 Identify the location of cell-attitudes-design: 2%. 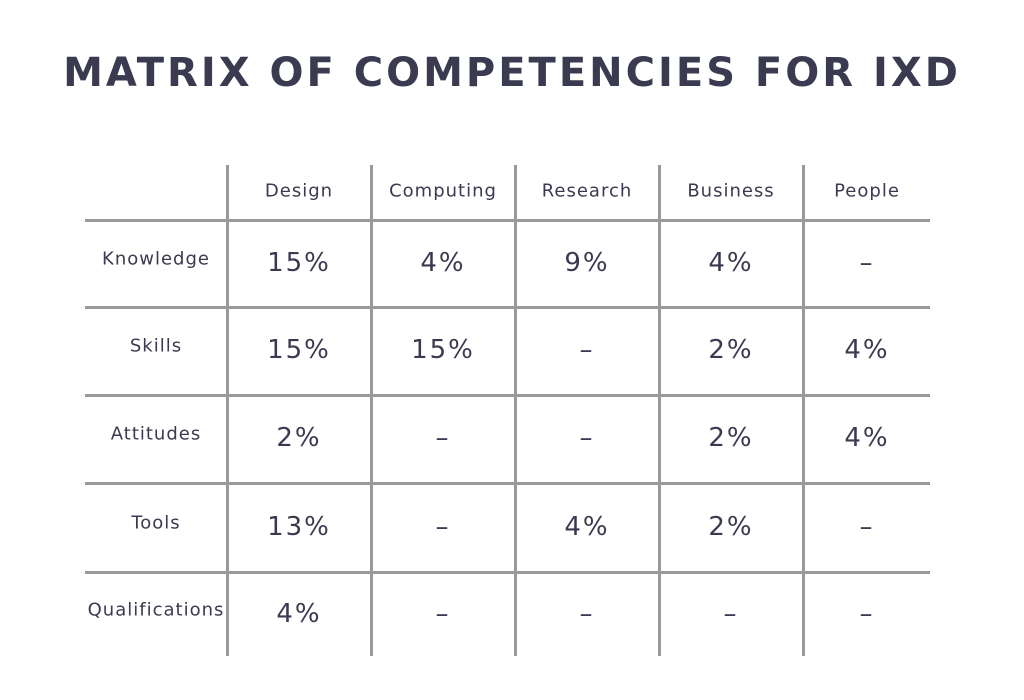
(299, 438).